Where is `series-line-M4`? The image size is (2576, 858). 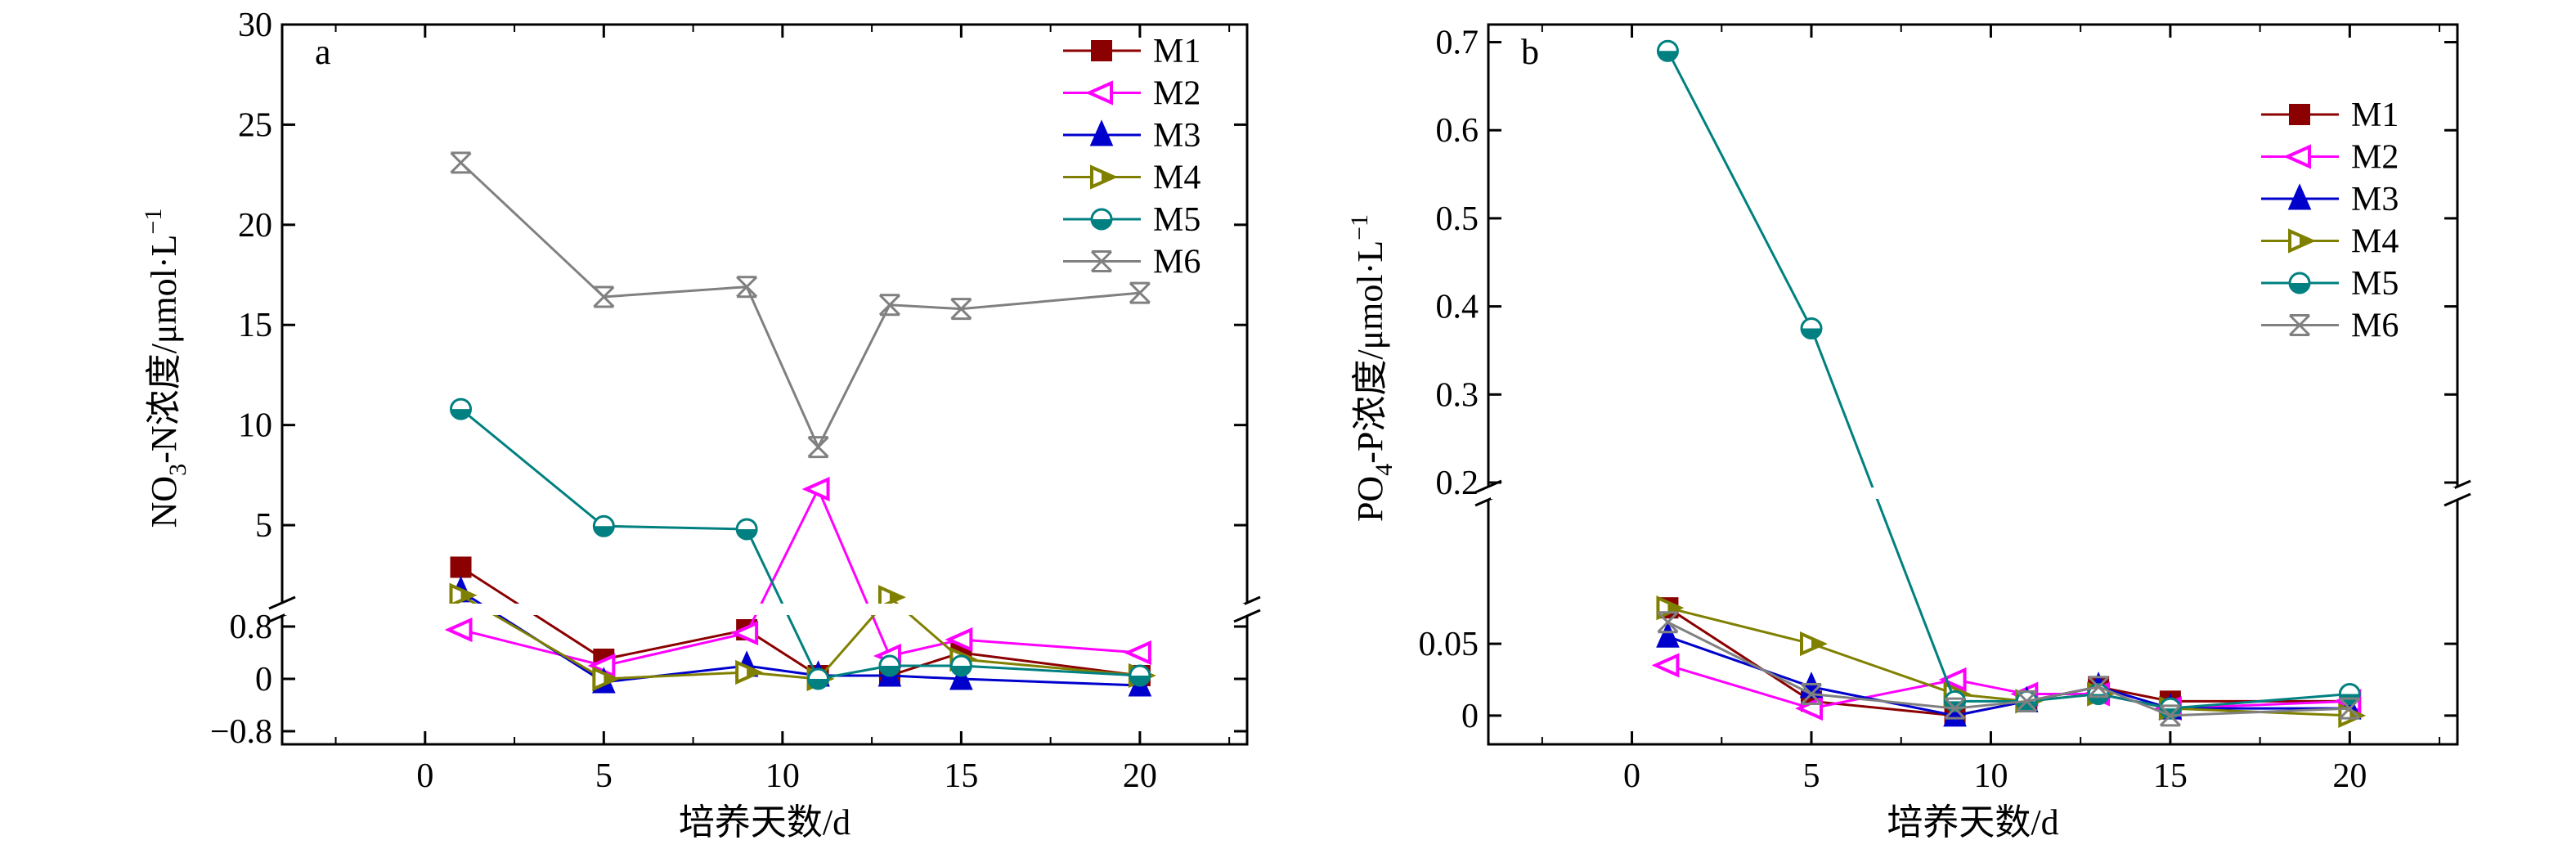
series-line-M4 is located at coordinates (2009, 661).